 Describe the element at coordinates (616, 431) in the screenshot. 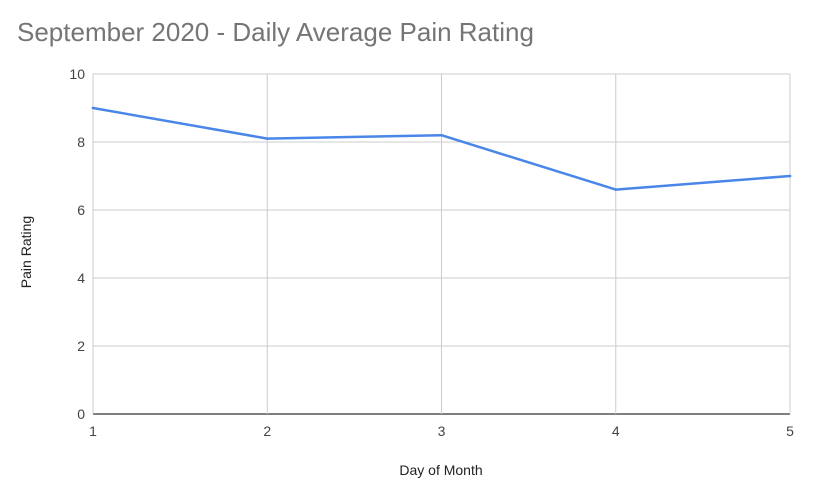

I see `x-tick-label: 4` at that location.